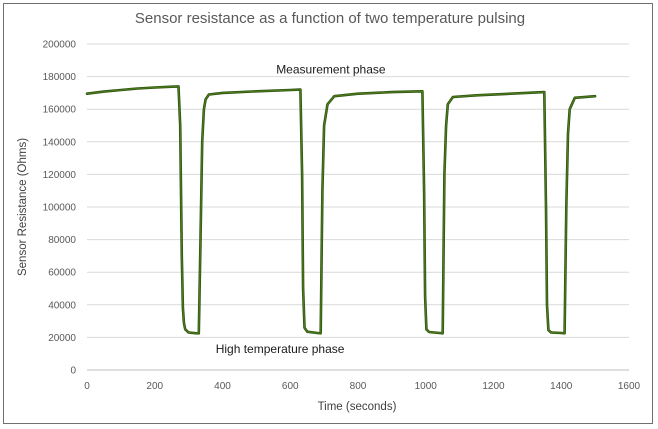 Image resolution: width=658 pixels, height=429 pixels. What do you see at coordinates (60, 45) in the screenshot?
I see `y-tick-label: 200000` at bounding box center [60, 45].